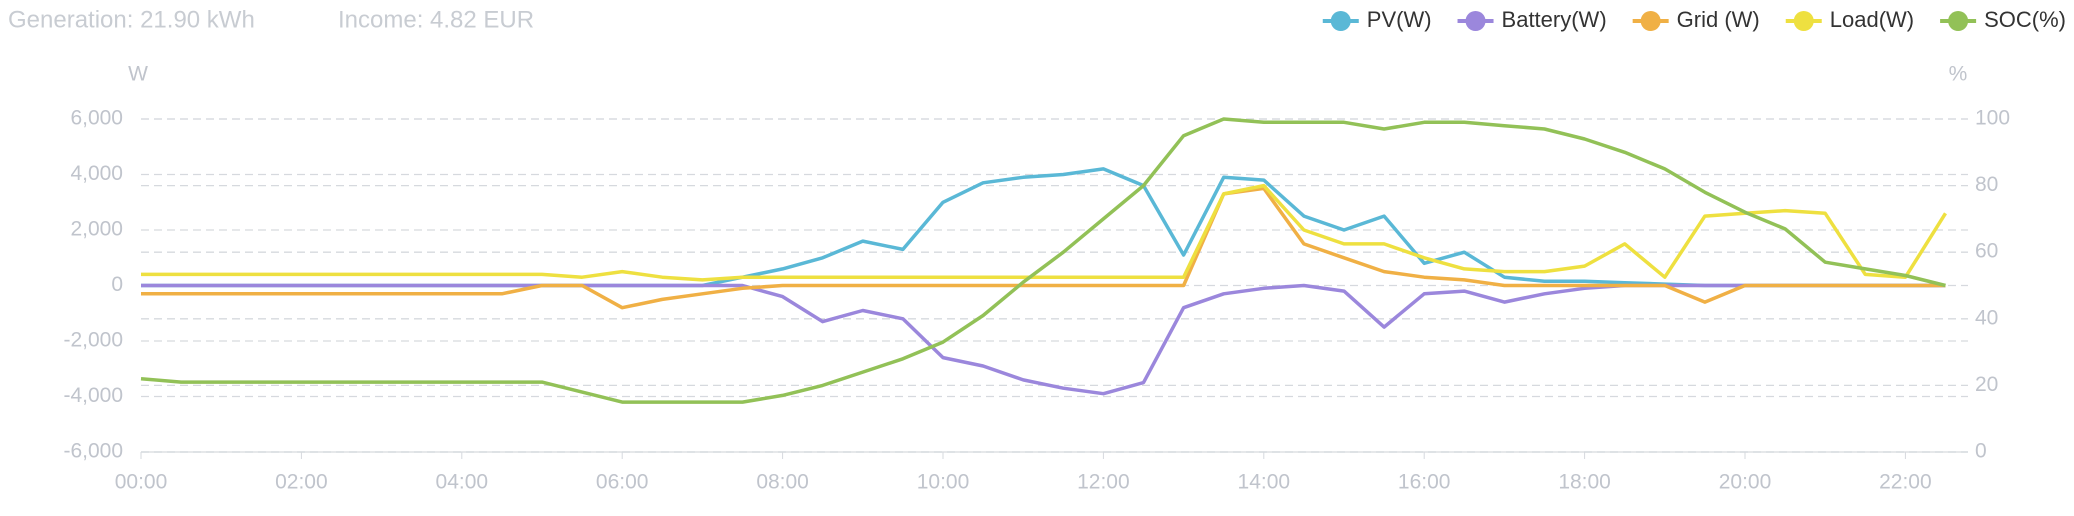  Describe the element at coordinates (1745, 482) in the screenshot. I see `x-tick-label: 20:00` at that location.